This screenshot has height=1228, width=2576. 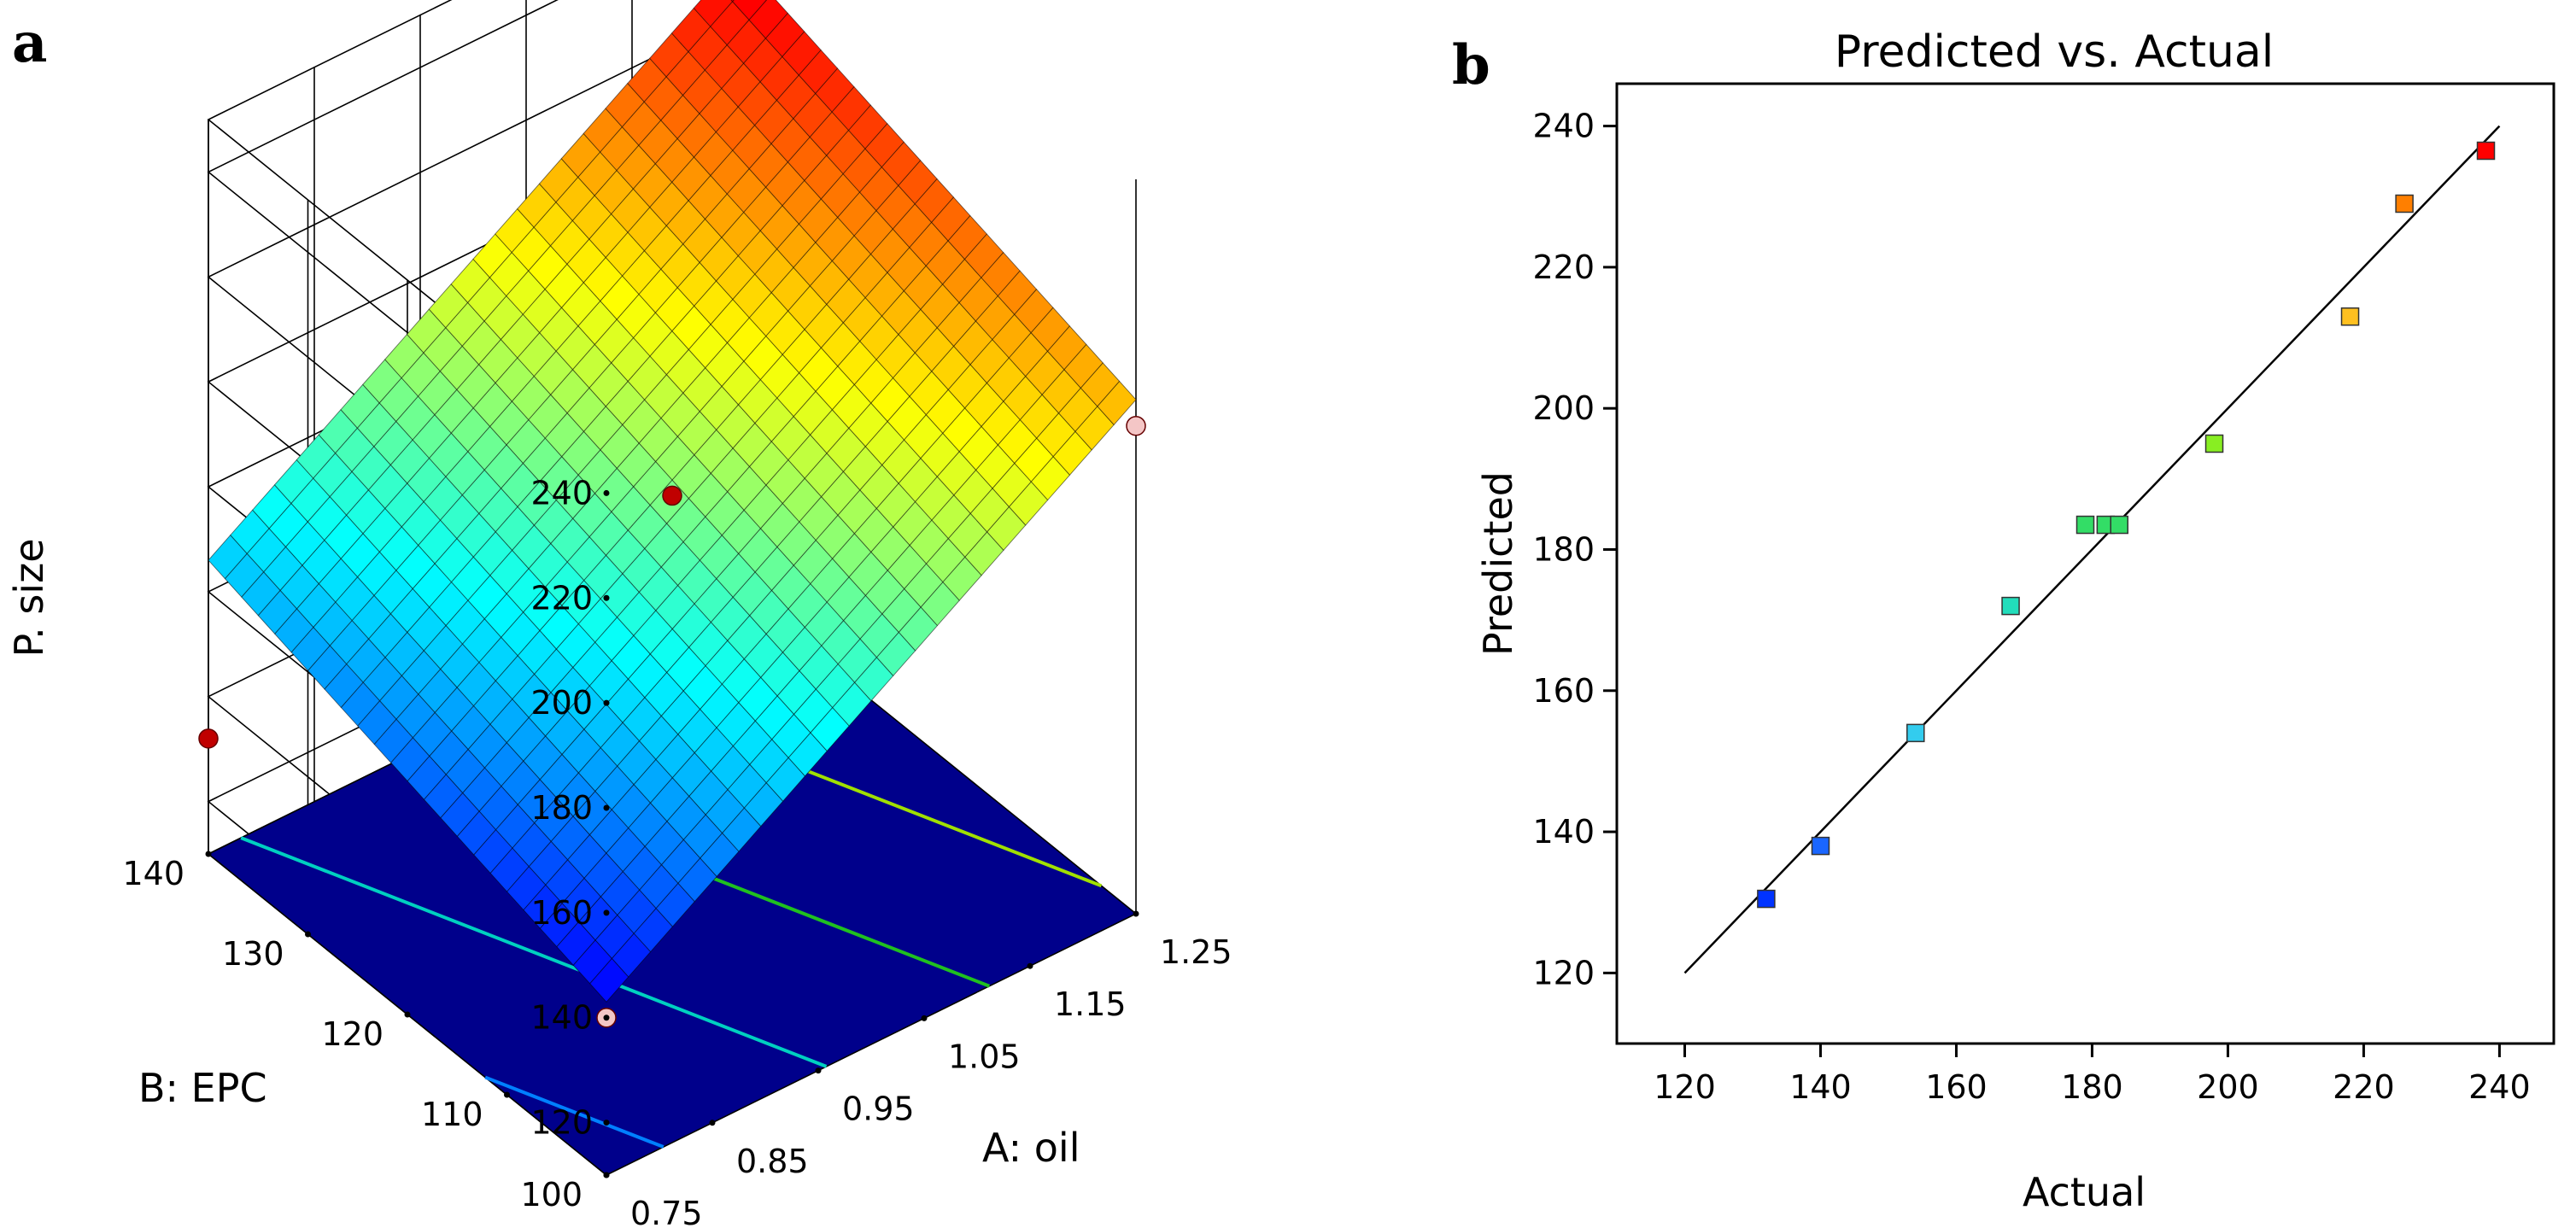 I want to click on z-tick-label: 220, so click(x=561, y=598).